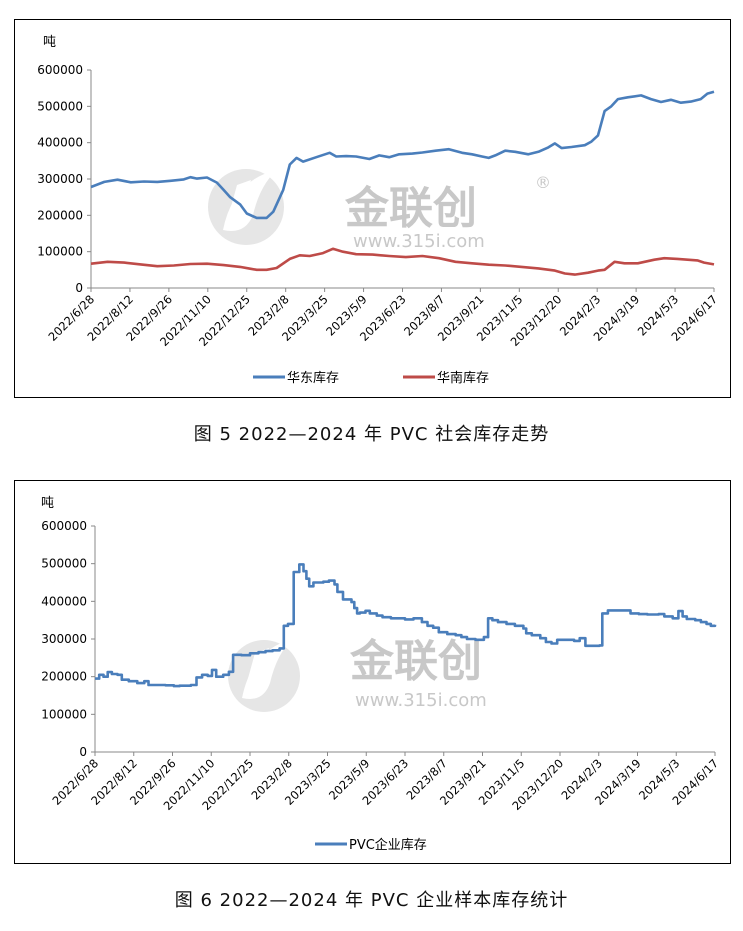 This screenshot has width=743, height=931. What do you see at coordinates (371, 378) in the screenshot?
I see `chart-legend: 华东库存 华南库存` at bounding box center [371, 378].